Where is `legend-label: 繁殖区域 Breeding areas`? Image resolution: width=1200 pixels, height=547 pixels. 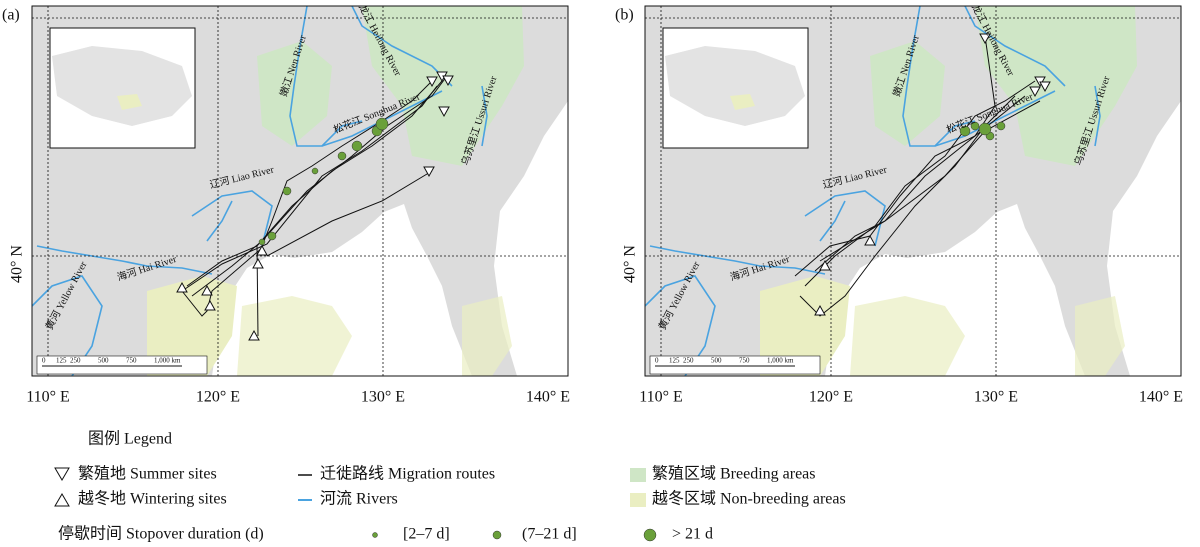 legend-label: 繁殖区域 Breeding areas is located at coordinates (734, 474).